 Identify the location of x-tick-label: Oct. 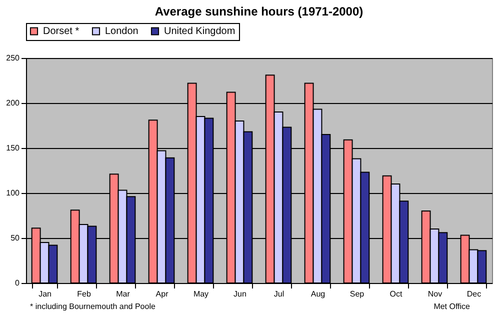
(396, 294).